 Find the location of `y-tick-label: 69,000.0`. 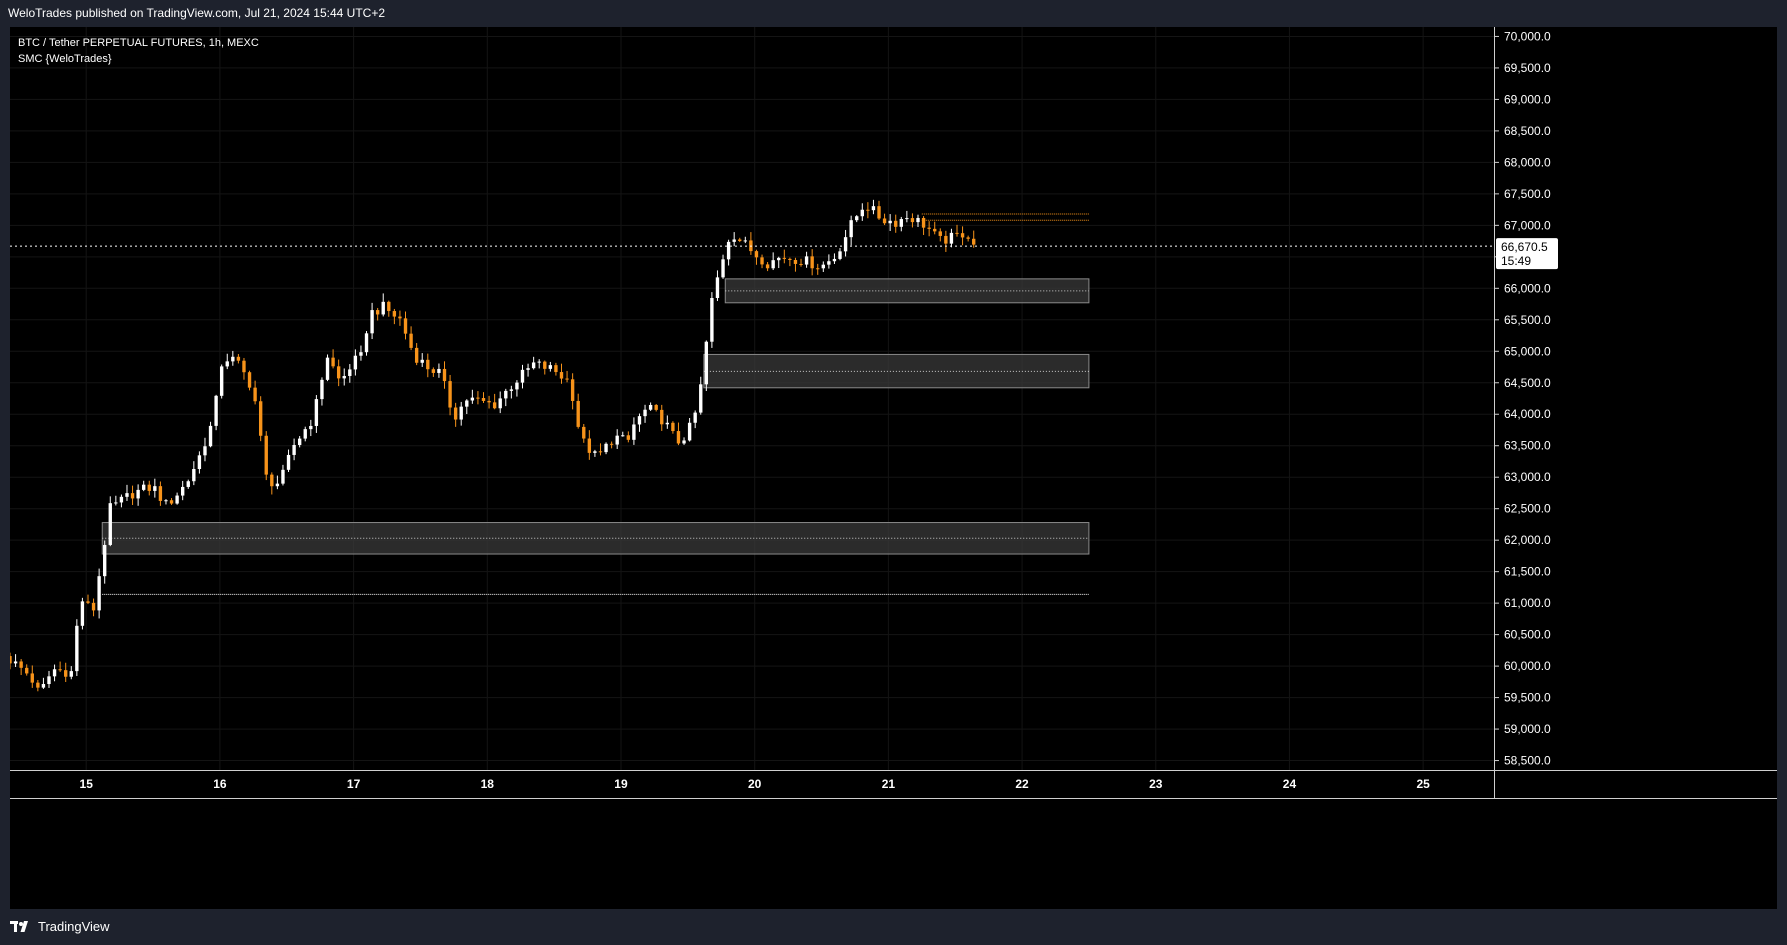

y-tick-label: 69,000.0 is located at coordinates (1527, 99).